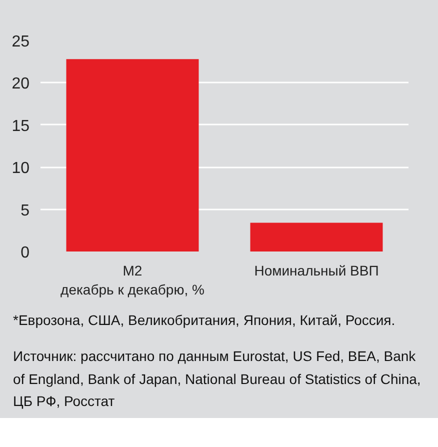 The image size is (438, 447). What do you see at coordinates (21, 169) in the screenshot?
I see `y-tick-label: 10` at bounding box center [21, 169].